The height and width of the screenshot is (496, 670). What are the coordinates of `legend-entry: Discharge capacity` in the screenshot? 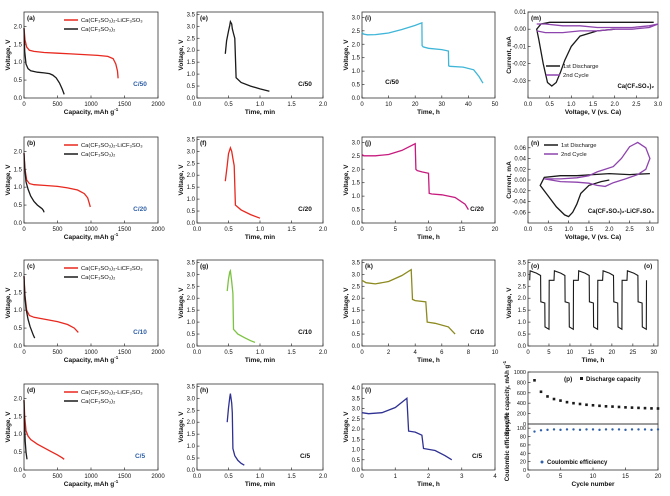 It's located at (613, 380).